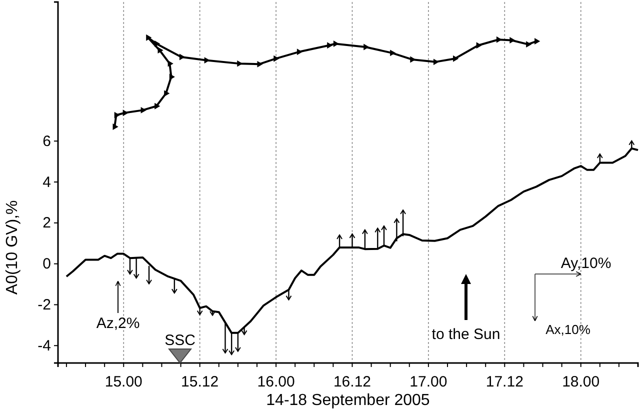 This screenshot has width=641, height=409. I want to click on annotation: to the Sun, so click(466, 334).